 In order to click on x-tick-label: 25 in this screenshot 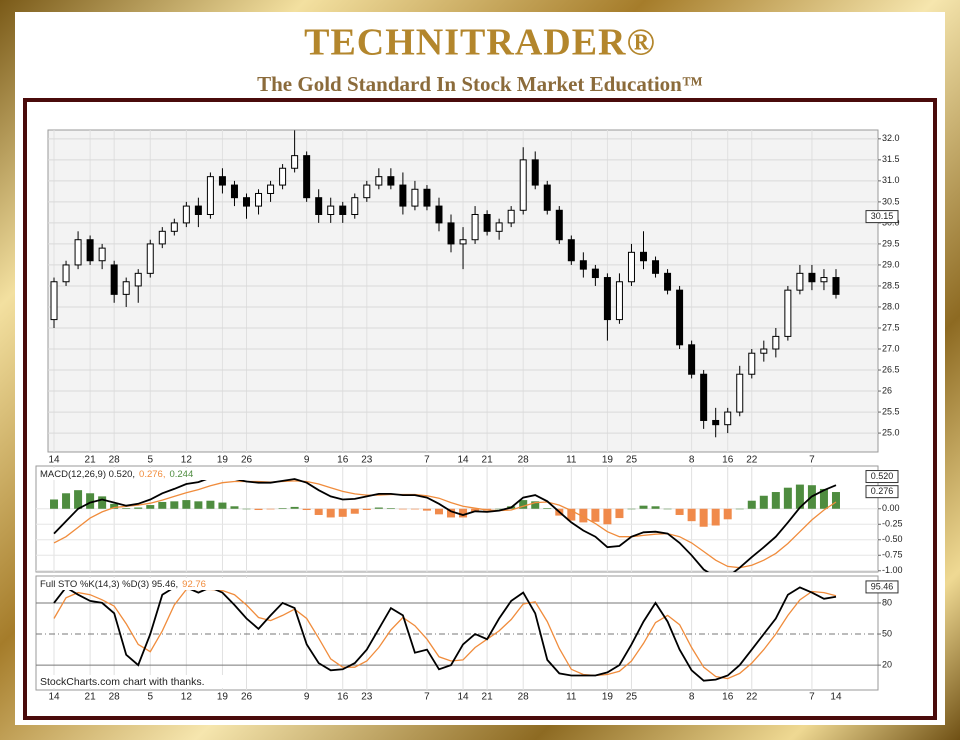, I will do `click(632, 460)`.